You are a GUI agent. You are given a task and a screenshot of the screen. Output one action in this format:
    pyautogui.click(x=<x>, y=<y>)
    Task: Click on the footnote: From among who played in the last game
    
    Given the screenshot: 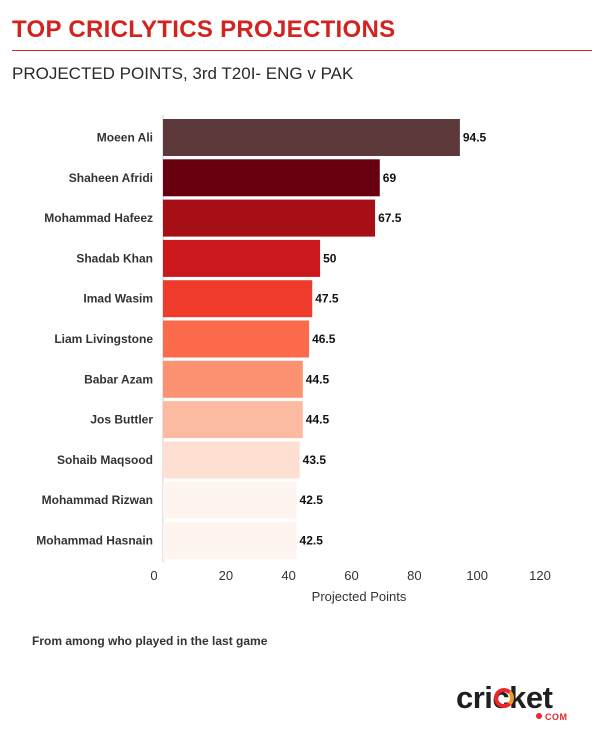 What is the action you would take?
    pyautogui.click(x=150, y=641)
    